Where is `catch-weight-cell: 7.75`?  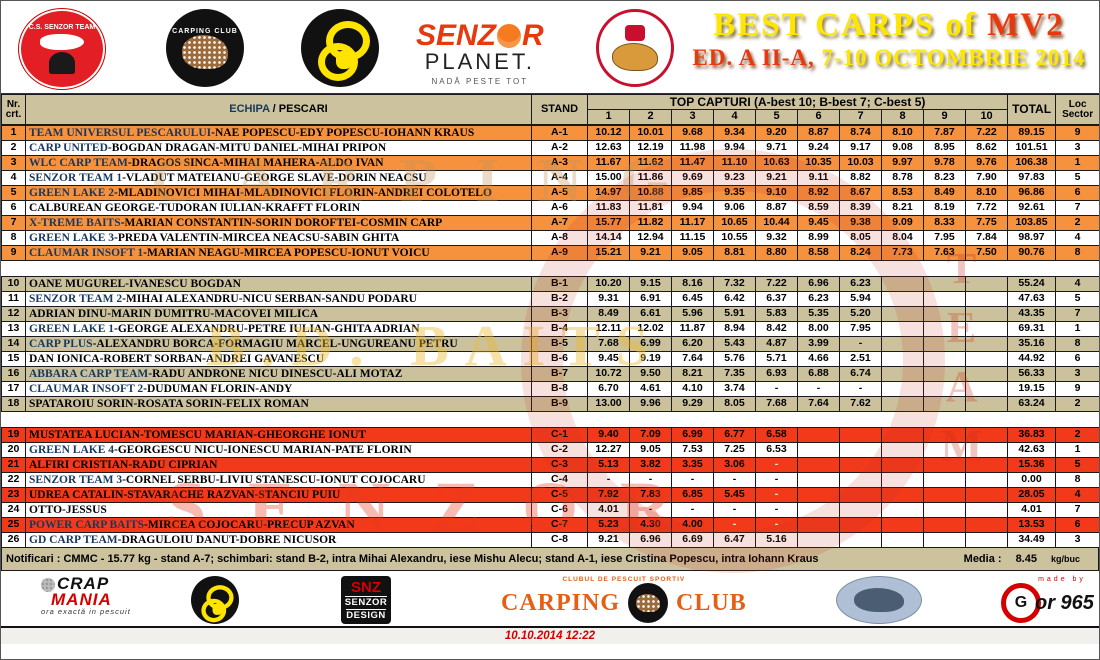
catch-weight-cell: 7.75 is located at coordinates (986, 223).